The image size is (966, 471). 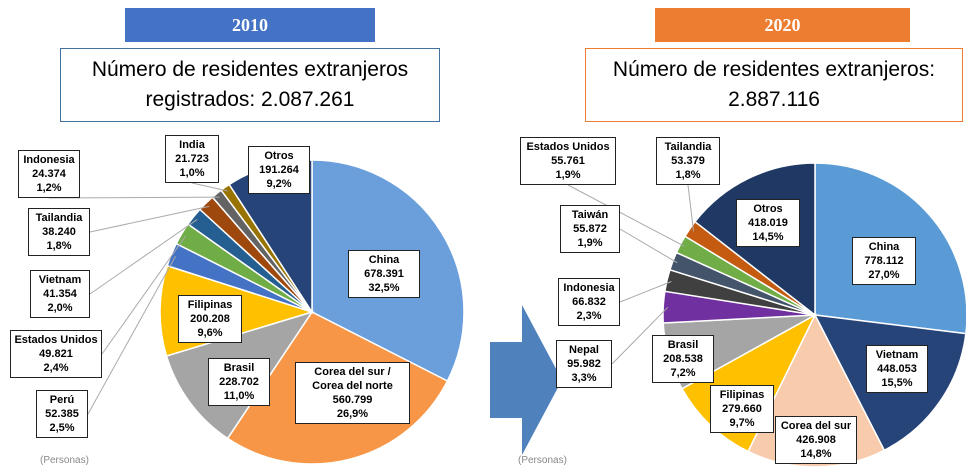 I want to click on slice-value: 53.379, so click(x=688, y=161).